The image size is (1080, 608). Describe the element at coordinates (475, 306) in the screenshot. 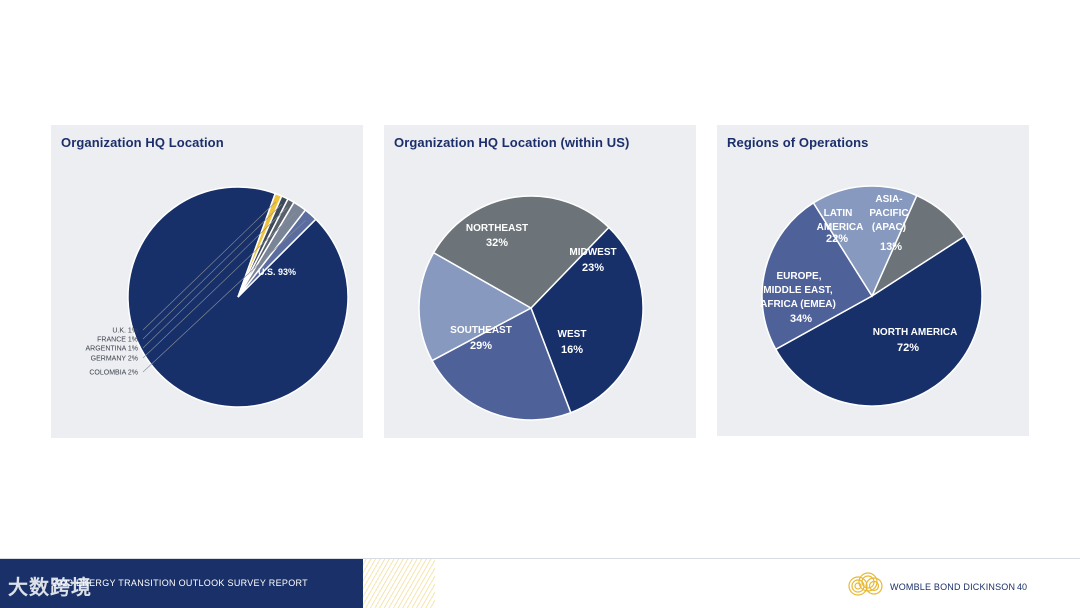

I see `pie-slice-west` at that location.